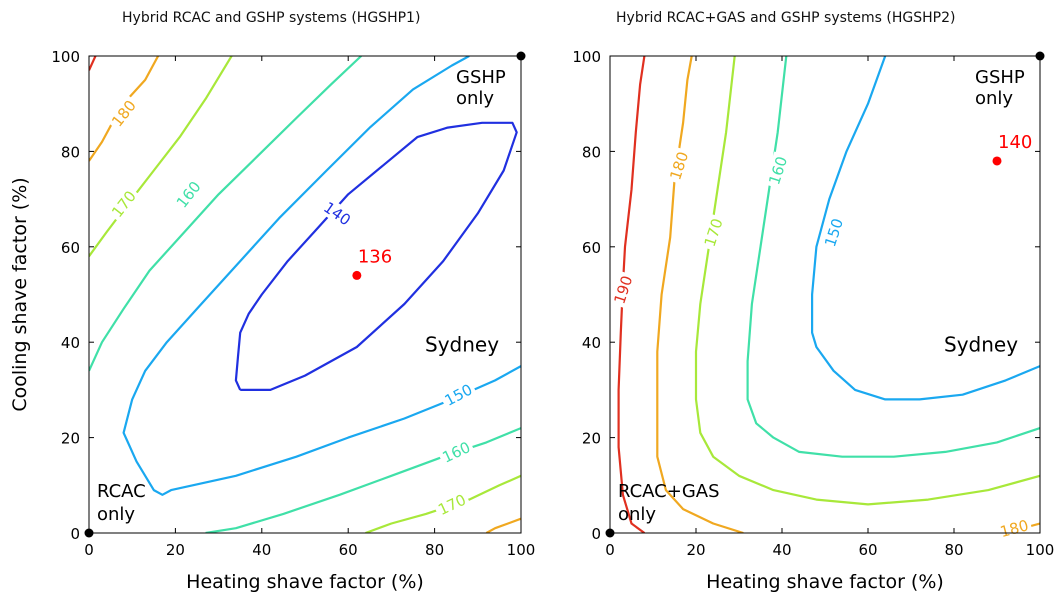 This screenshot has width=1062, height=595. I want to click on chart2-optimum-point, so click(997, 161).